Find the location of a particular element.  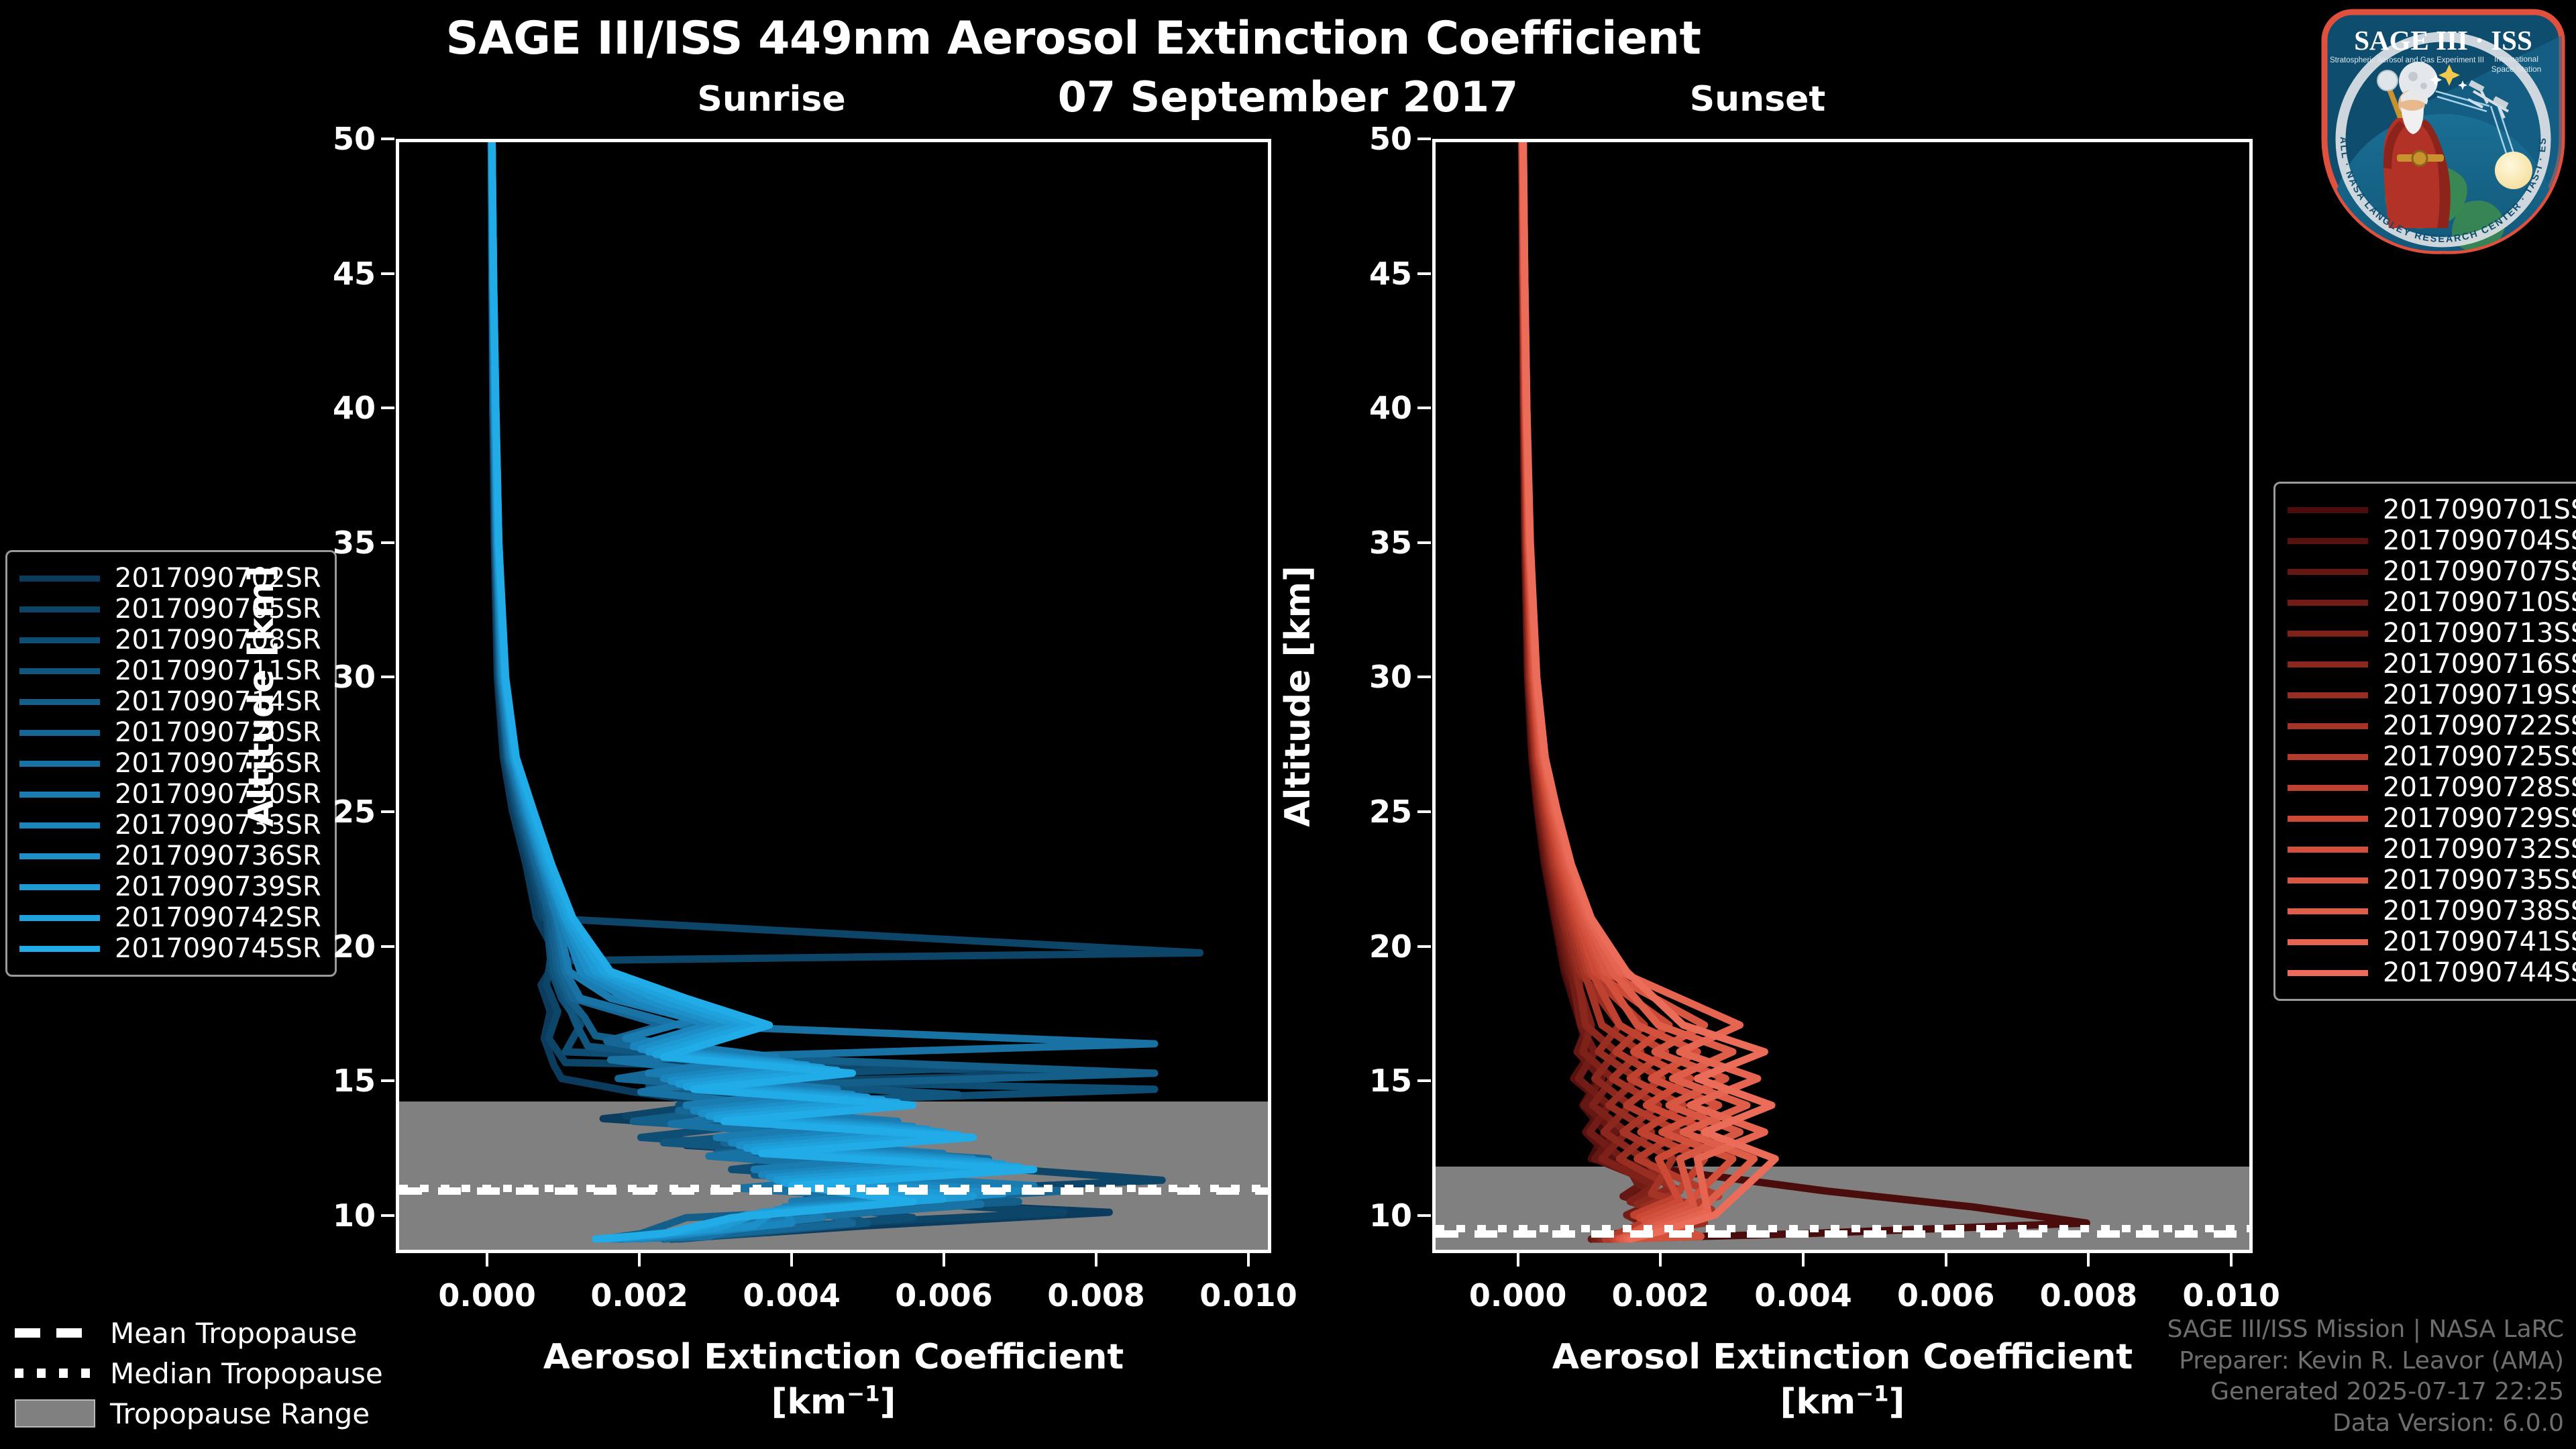

legend-item-label: 2017090730SR is located at coordinates (218, 794).